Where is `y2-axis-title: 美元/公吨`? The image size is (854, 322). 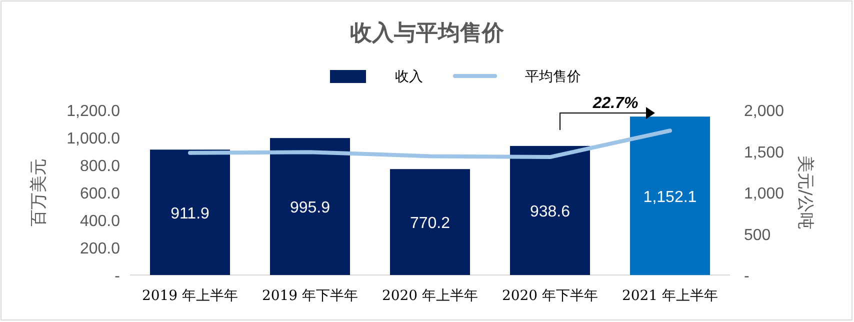 y2-axis-title: 美元/公吨 is located at coordinates (805, 193).